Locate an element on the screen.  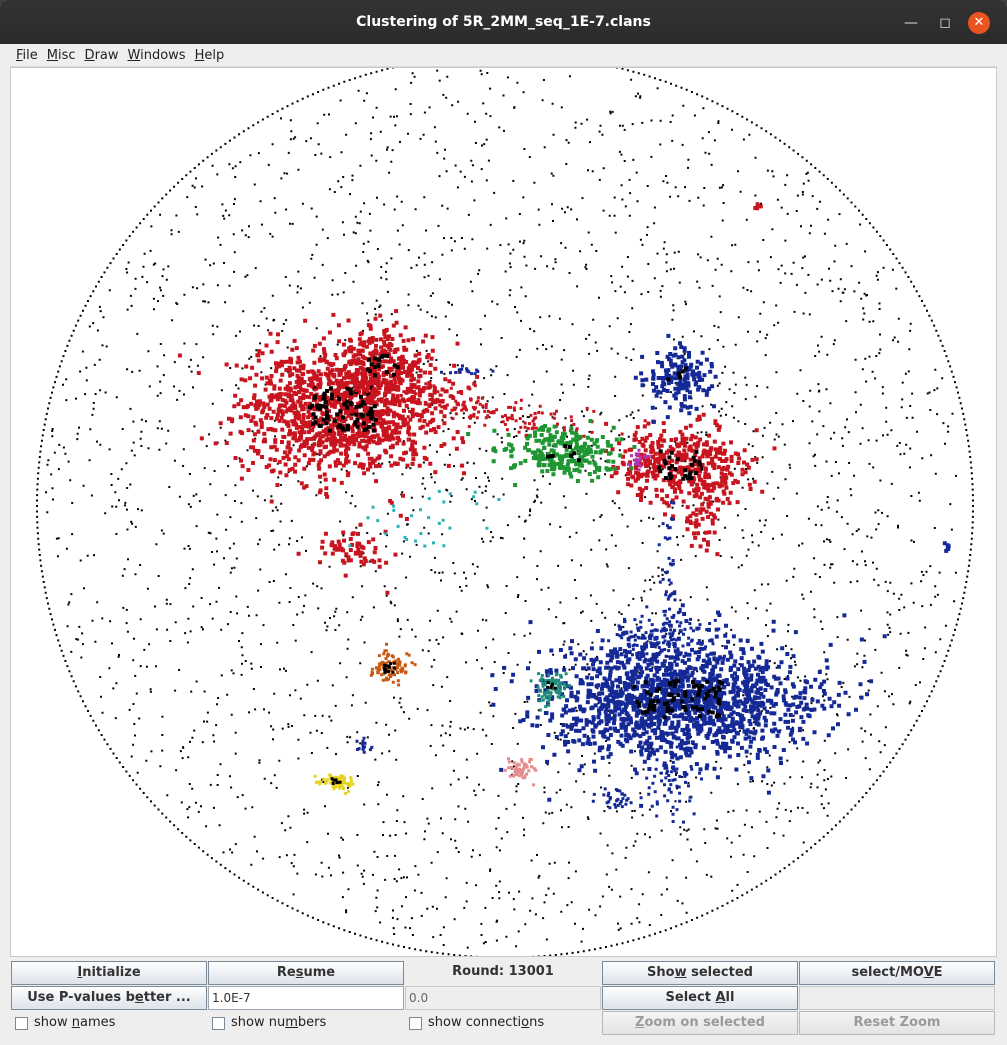
cyan-cluster is located at coordinates (424, 518).